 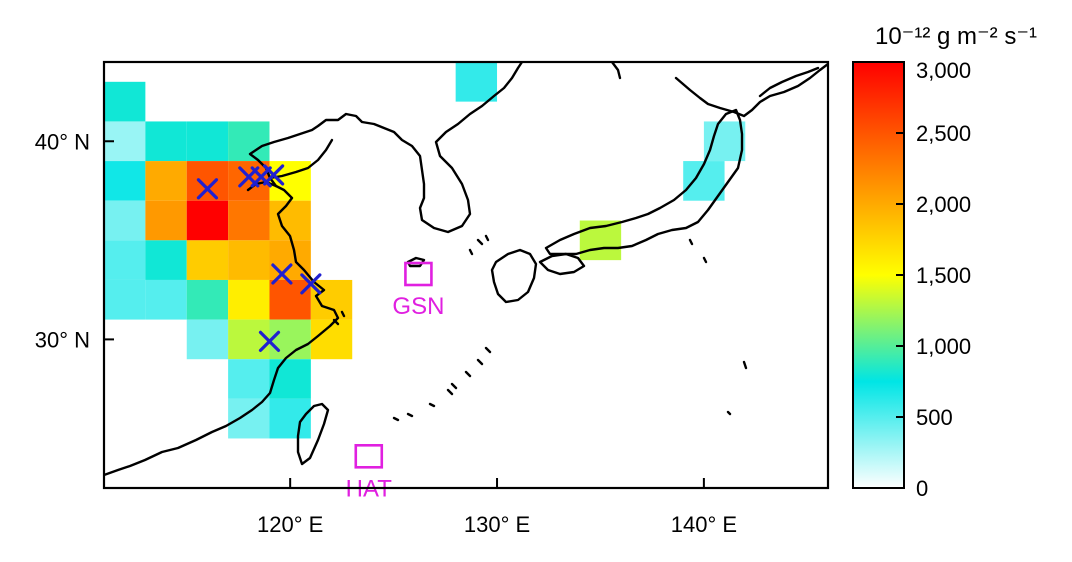 What do you see at coordinates (562, 264) in the screenshot?
I see `coastline-shikoku` at bounding box center [562, 264].